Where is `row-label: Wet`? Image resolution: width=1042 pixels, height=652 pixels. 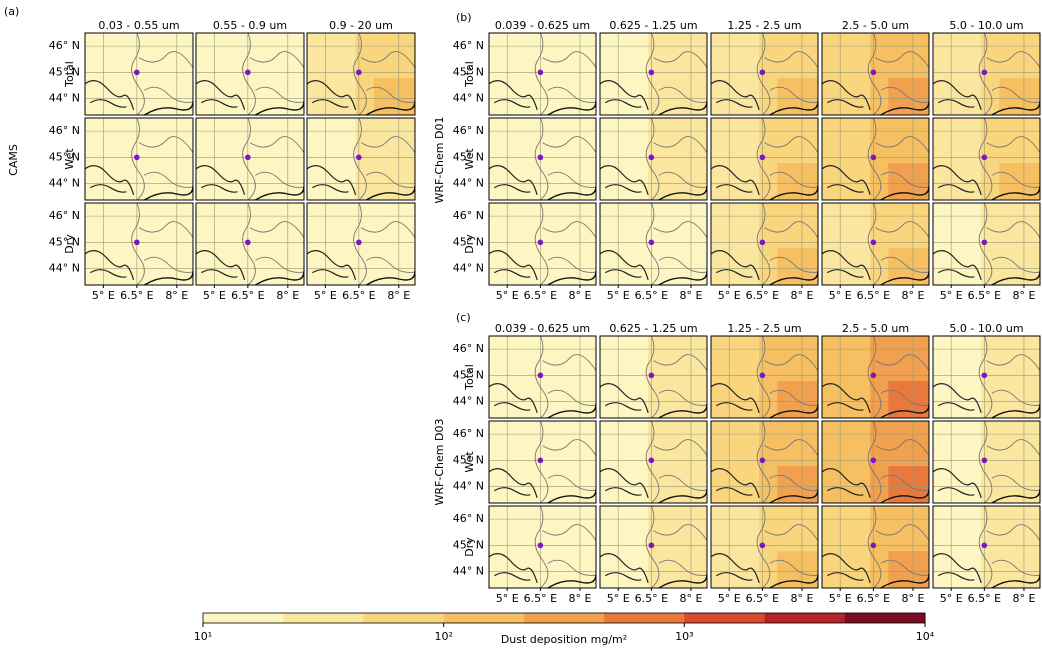 row-label: Wet is located at coordinates (469, 462).